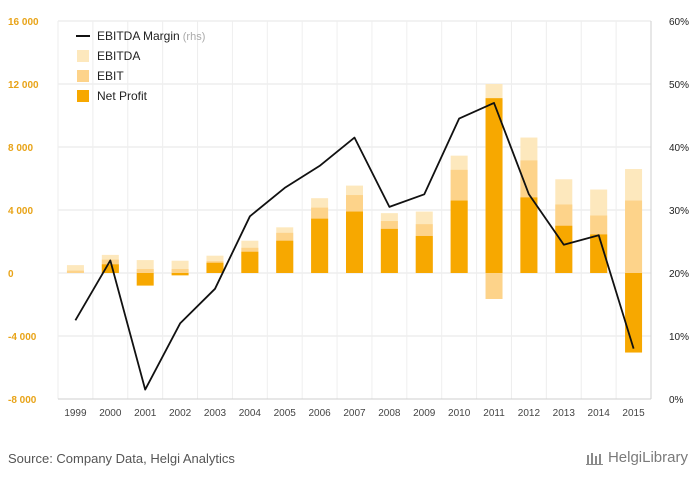 This screenshot has width=700, height=483. What do you see at coordinates (145, 413) in the screenshot?
I see `x-tick-label: 2001` at bounding box center [145, 413].